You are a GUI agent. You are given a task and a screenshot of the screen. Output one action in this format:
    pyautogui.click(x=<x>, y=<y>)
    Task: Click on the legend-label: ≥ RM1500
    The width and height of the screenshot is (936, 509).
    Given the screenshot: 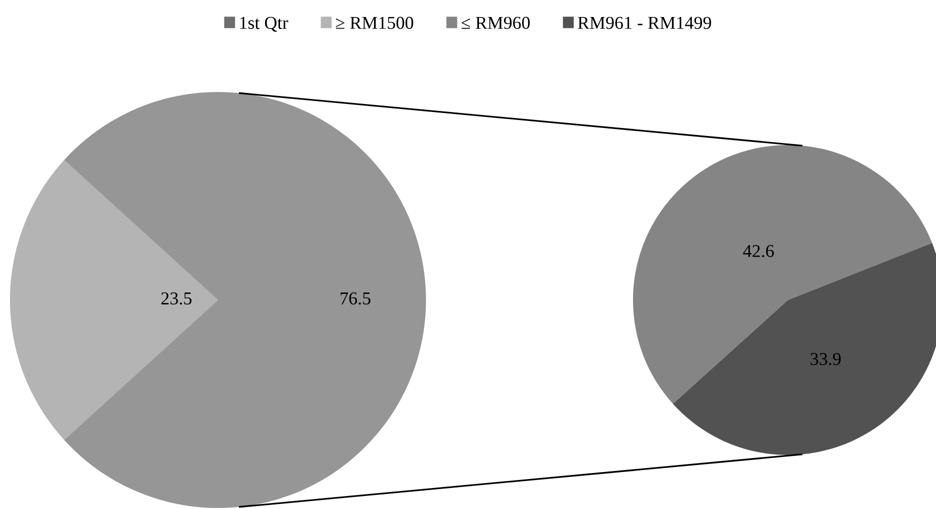 What is the action you would take?
    pyautogui.click(x=375, y=22)
    